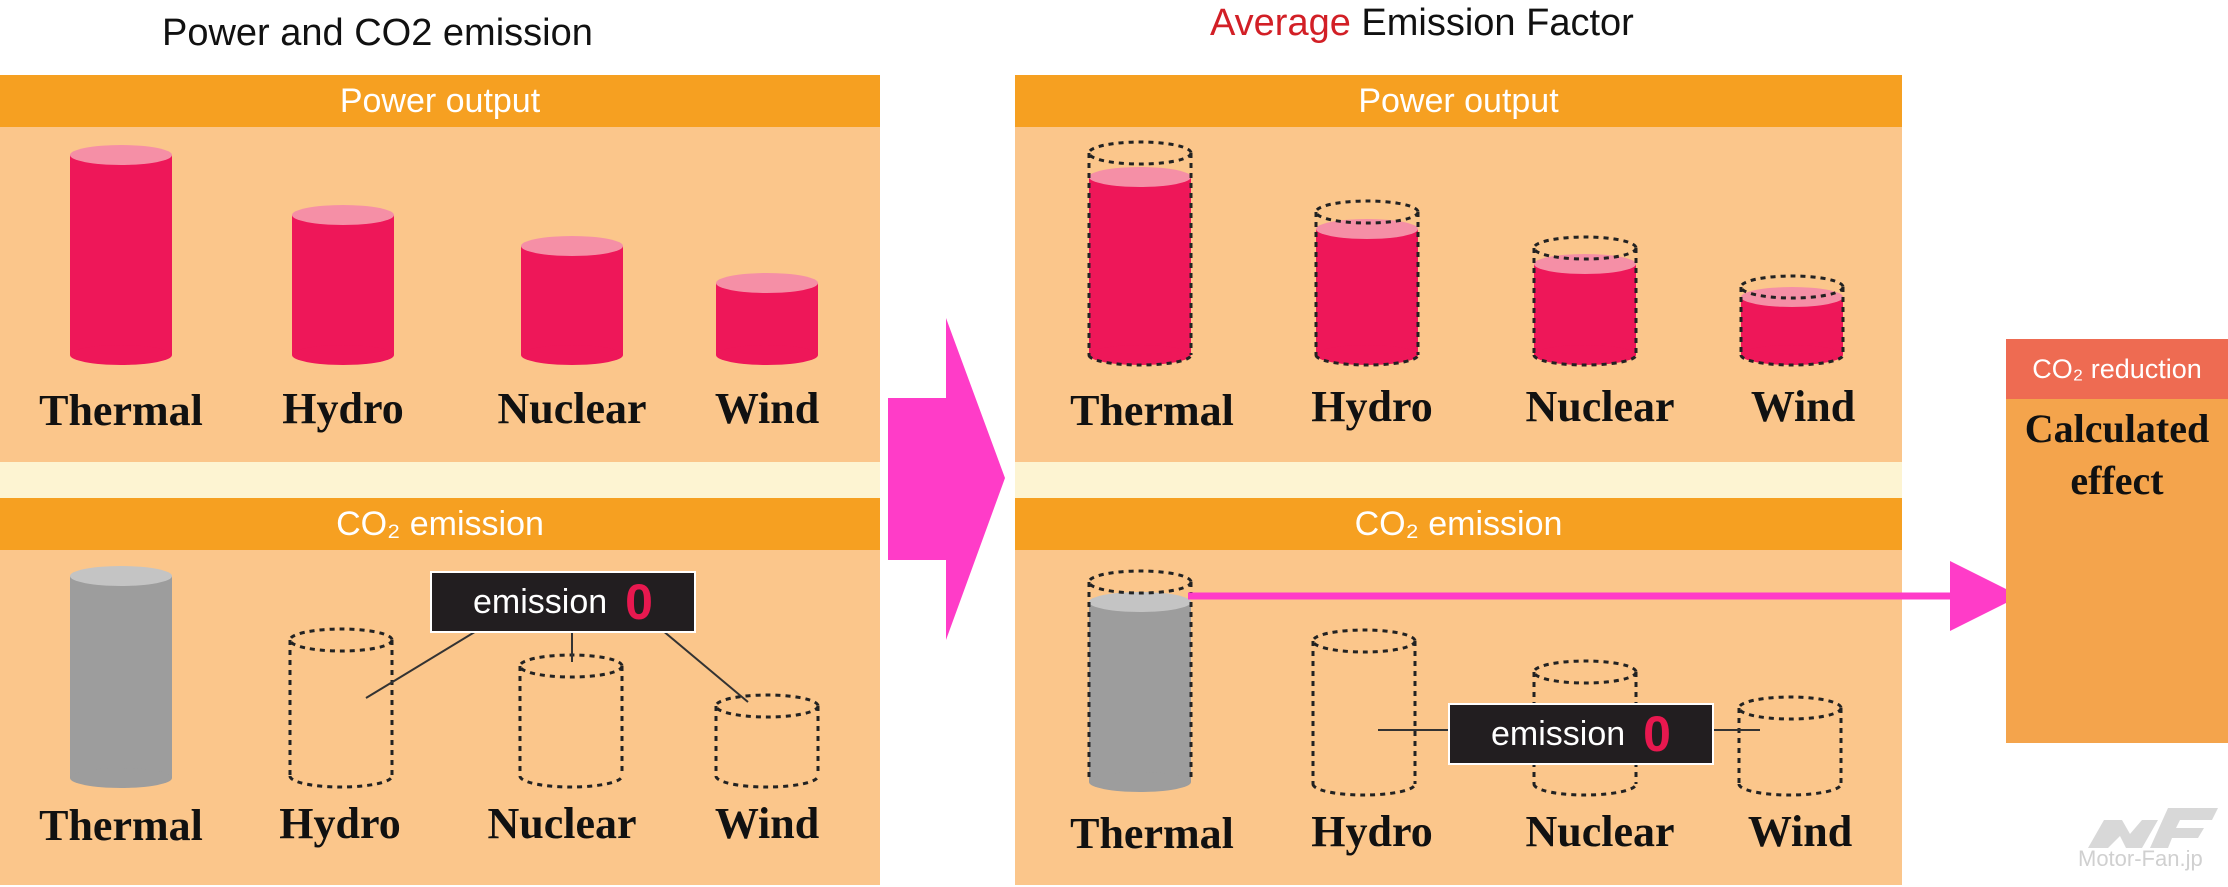  I want to click on left-co2-header: CO₂ emission, so click(440, 524).